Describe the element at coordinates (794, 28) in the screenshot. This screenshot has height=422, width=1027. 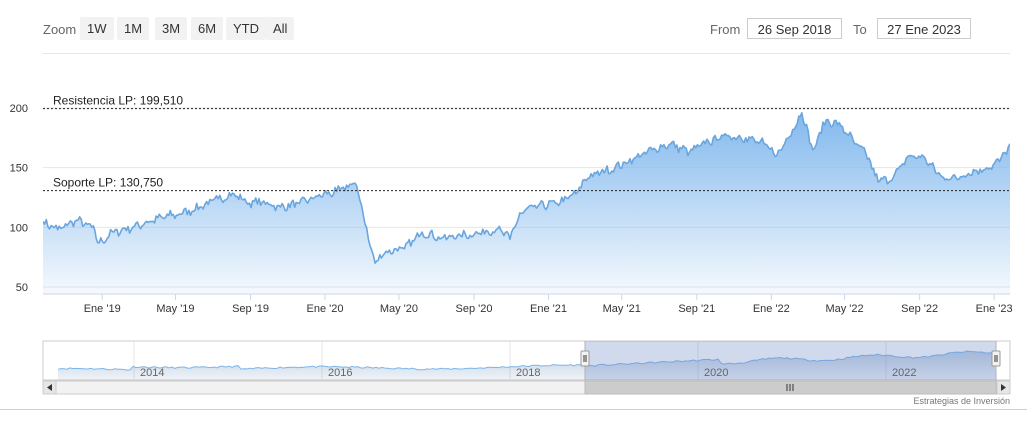
I see `from-date-input: 26 Sep 2018` at that location.